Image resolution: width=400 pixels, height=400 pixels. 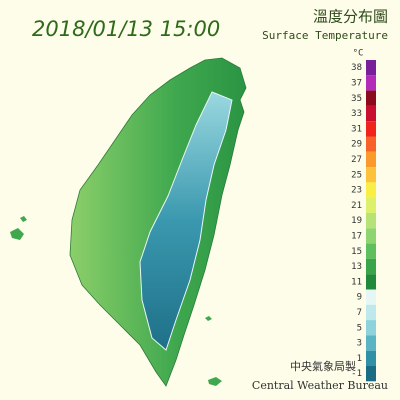 I want to click on orchid-island, so click(x=208, y=318).